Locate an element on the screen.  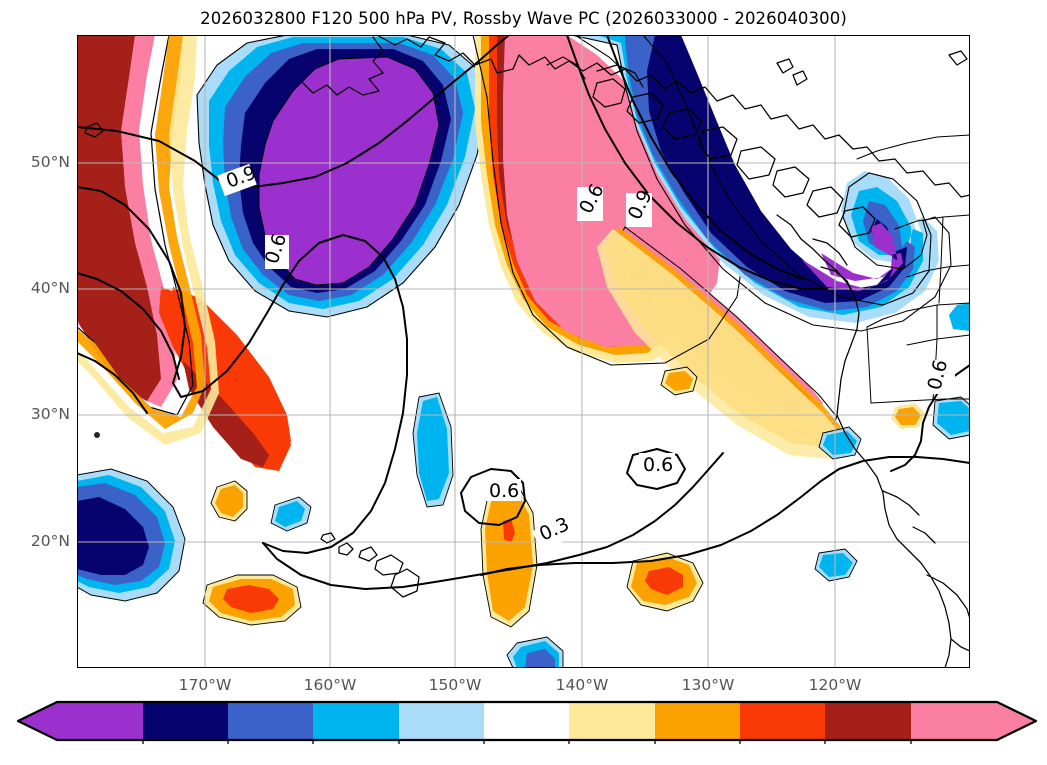
colorbar-canvas is located at coordinates (527, 722).